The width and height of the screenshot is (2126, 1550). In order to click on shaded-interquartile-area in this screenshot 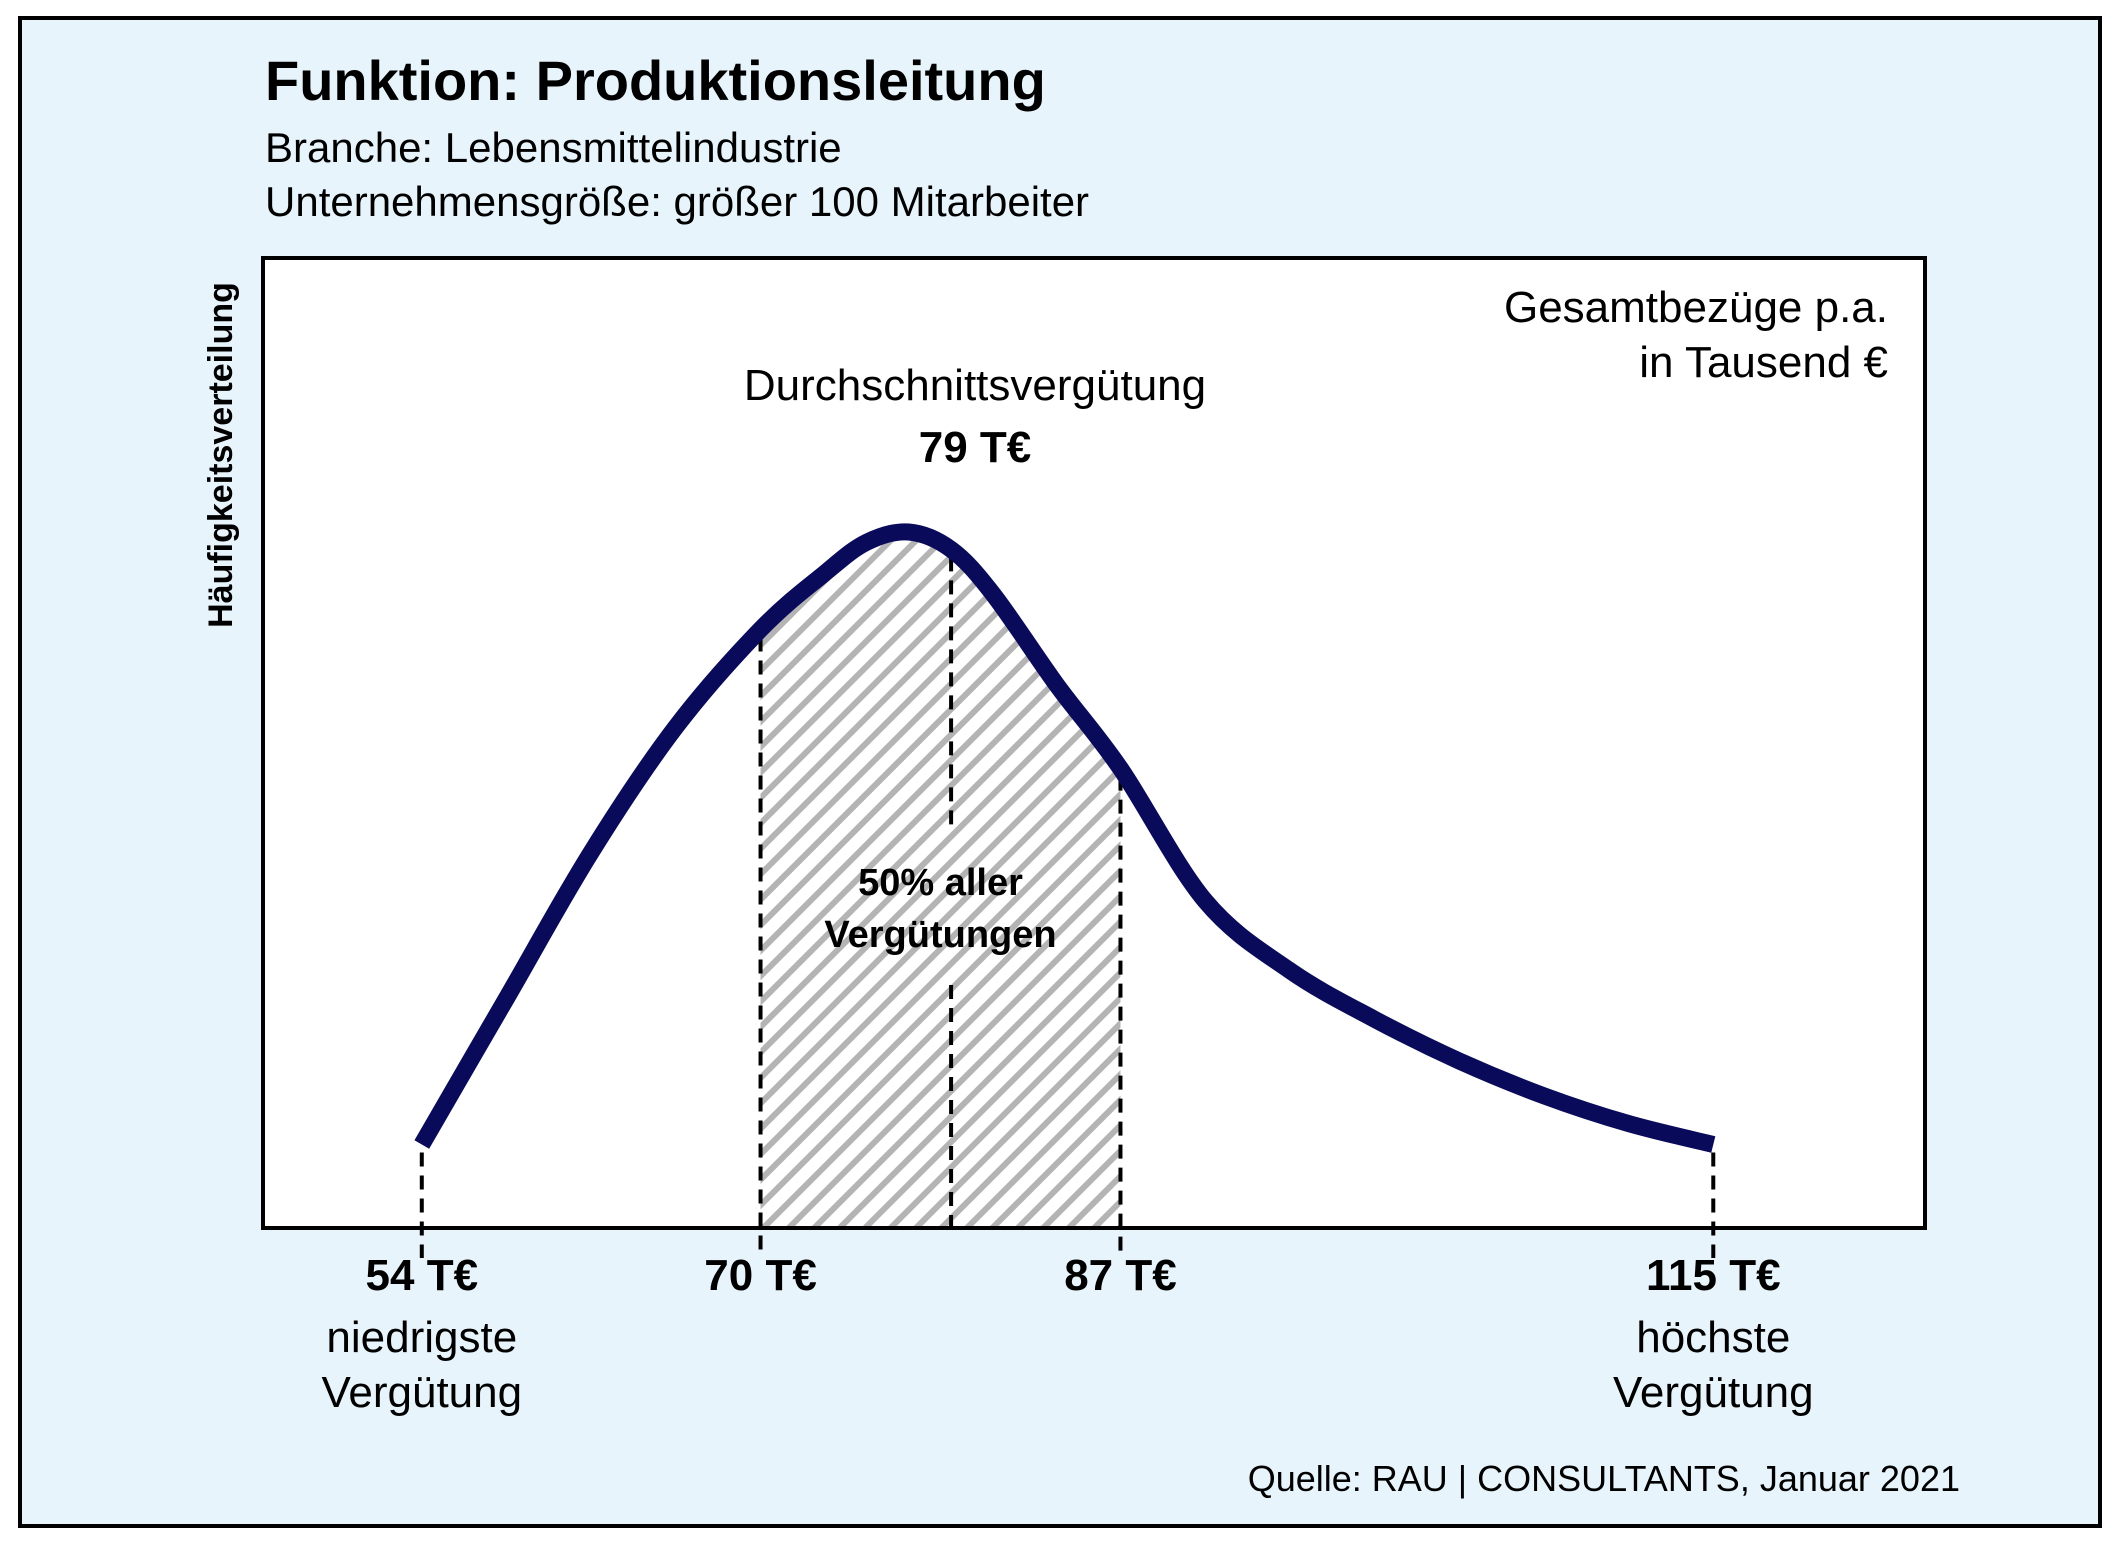, I will do `click(940, 879)`.